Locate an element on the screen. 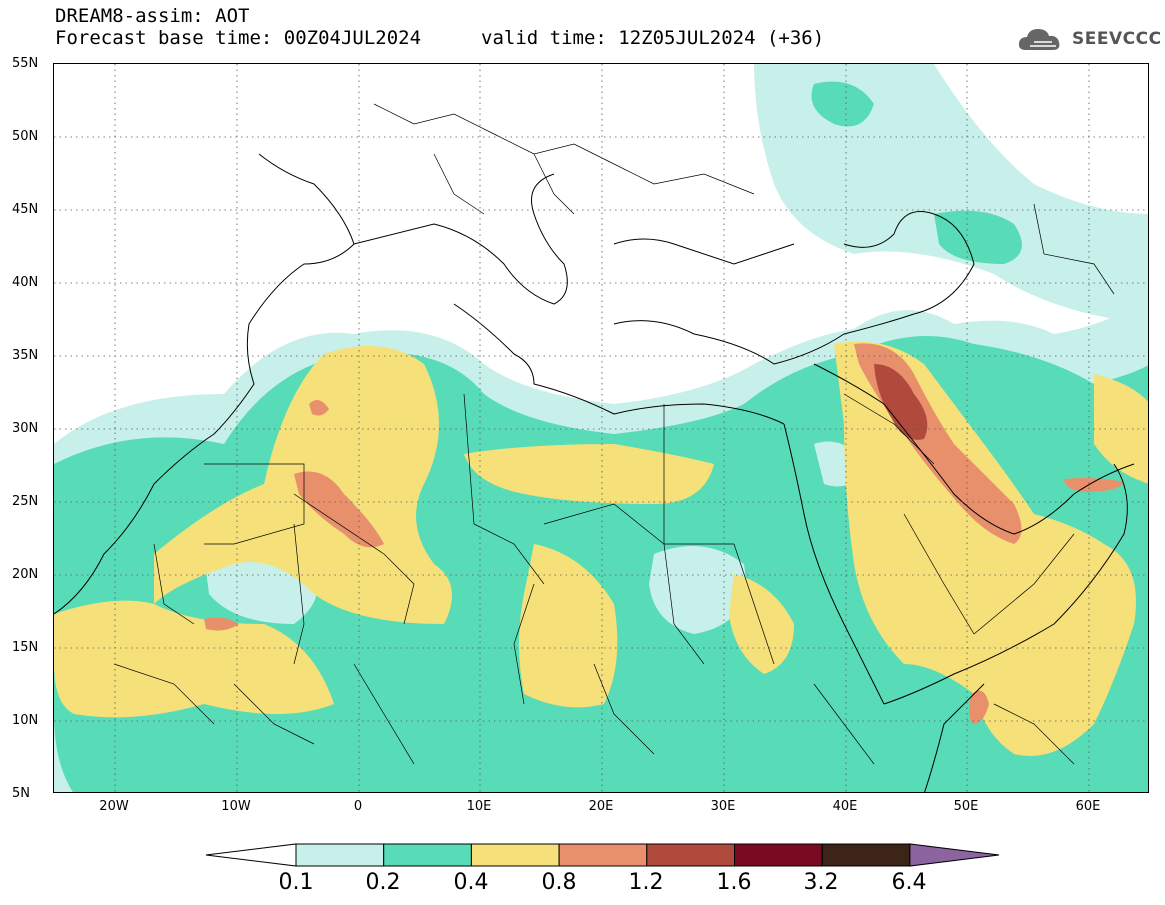 This screenshot has width=1165, height=905. colorbar-label: 6.4 is located at coordinates (909, 882).